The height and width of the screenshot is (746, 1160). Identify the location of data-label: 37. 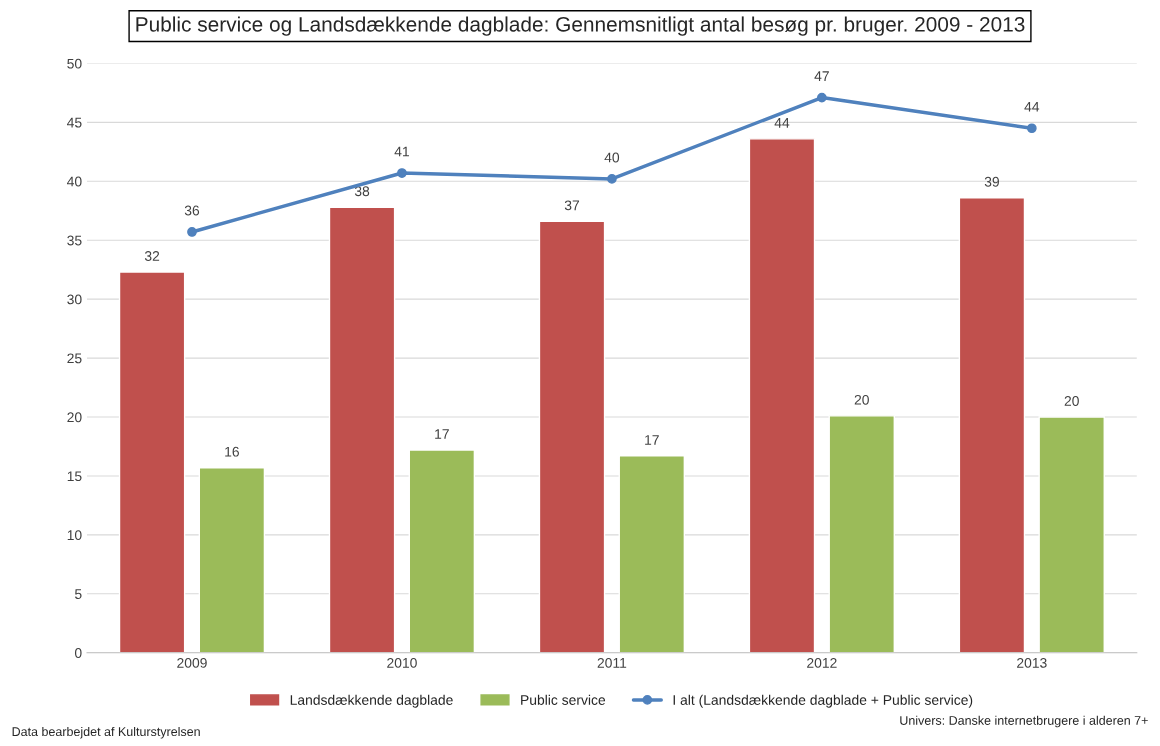
(572, 205).